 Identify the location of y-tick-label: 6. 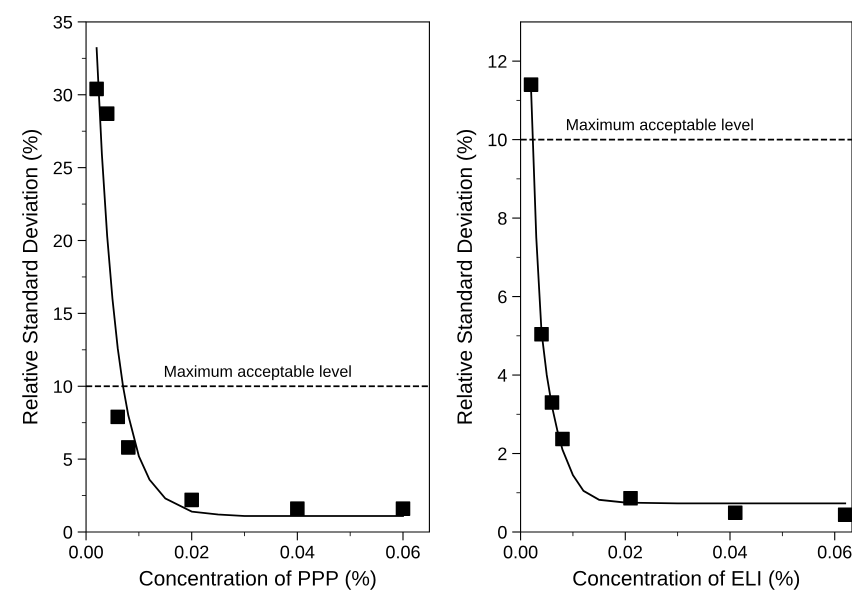
(502, 297).